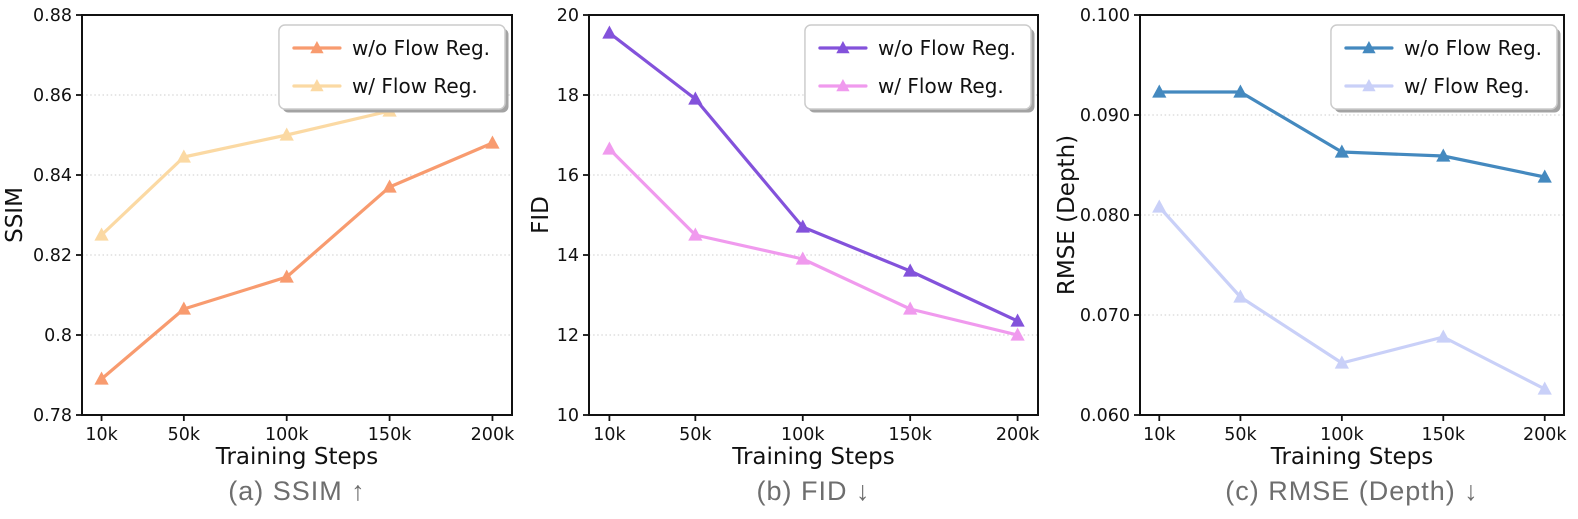 This screenshot has height=519, width=1578. What do you see at coordinates (568, 96) in the screenshot?
I see `y-tick-label: 18` at bounding box center [568, 96].